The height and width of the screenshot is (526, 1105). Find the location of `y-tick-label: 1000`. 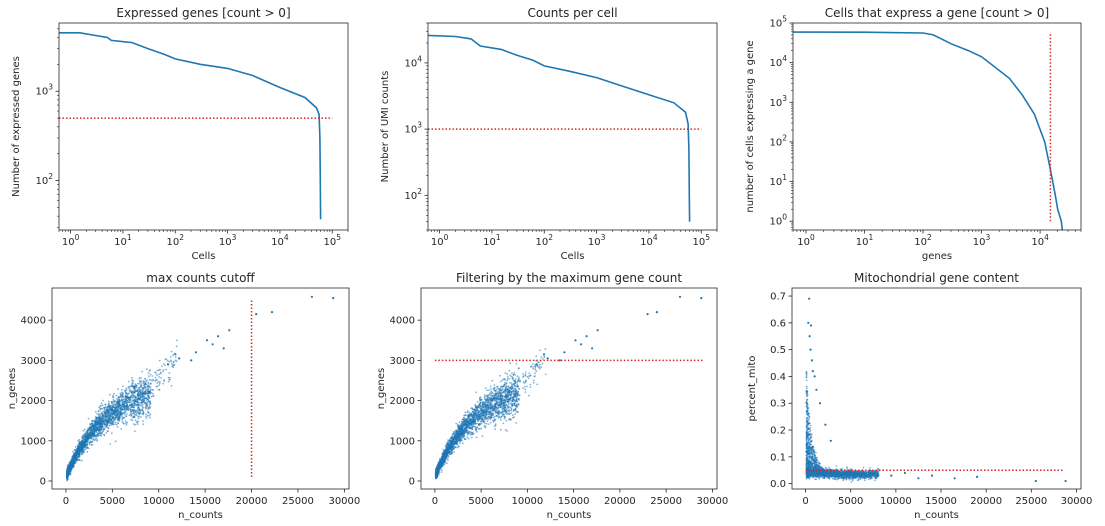

y-tick-label: 1000 is located at coordinates (33, 441).